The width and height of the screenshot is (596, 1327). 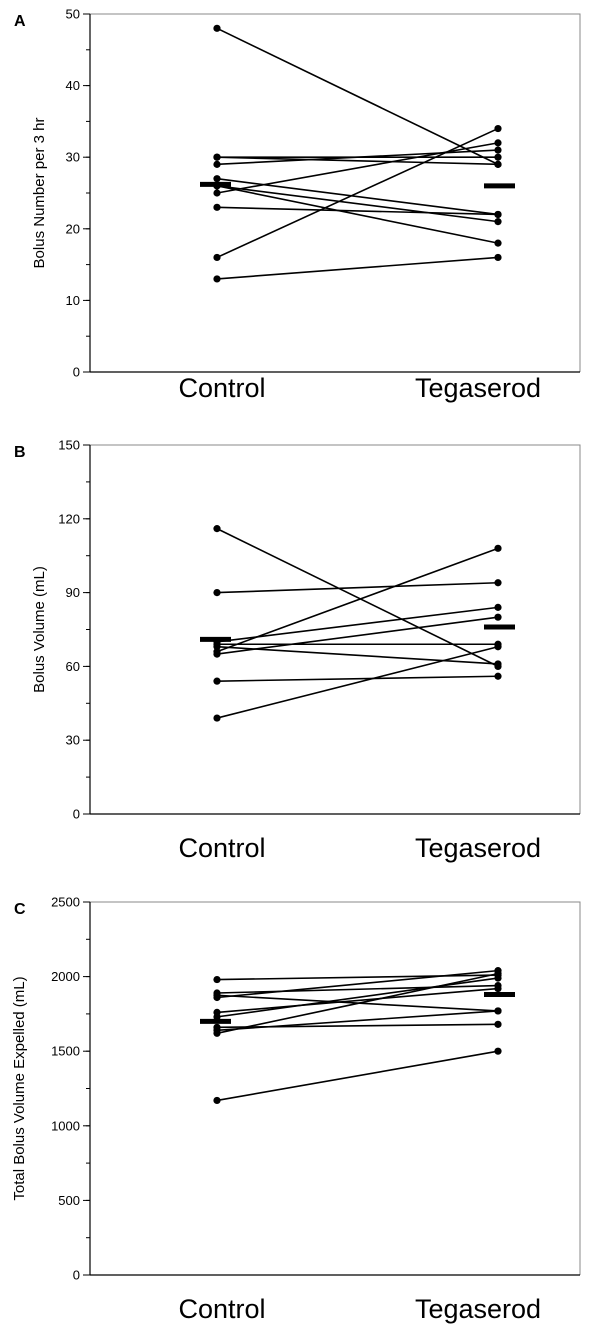 What do you see at coordinates (39, 193) in the screenshot?
I see `y-axis-label: Bolus Number per 3 hr` at bounding box center [39, 193].